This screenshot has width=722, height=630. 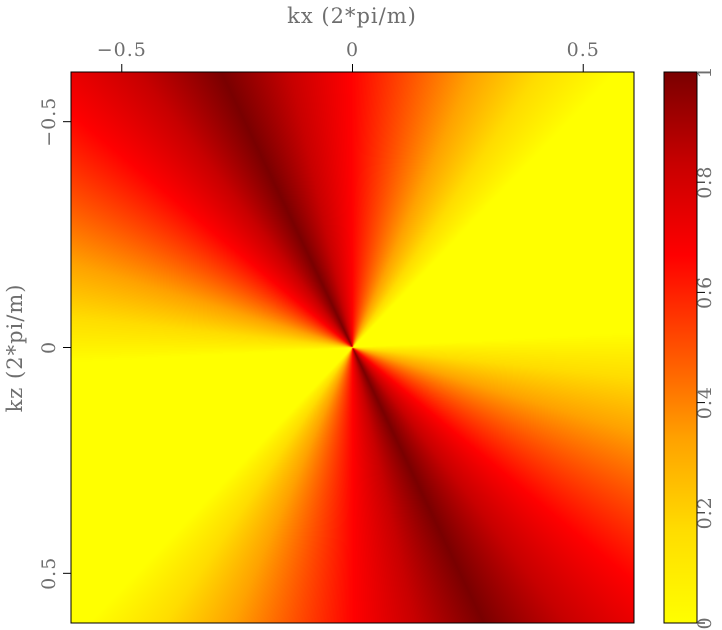 I want to click on x-axis: −0.5 0 0.5, so click(x=348, y=55).